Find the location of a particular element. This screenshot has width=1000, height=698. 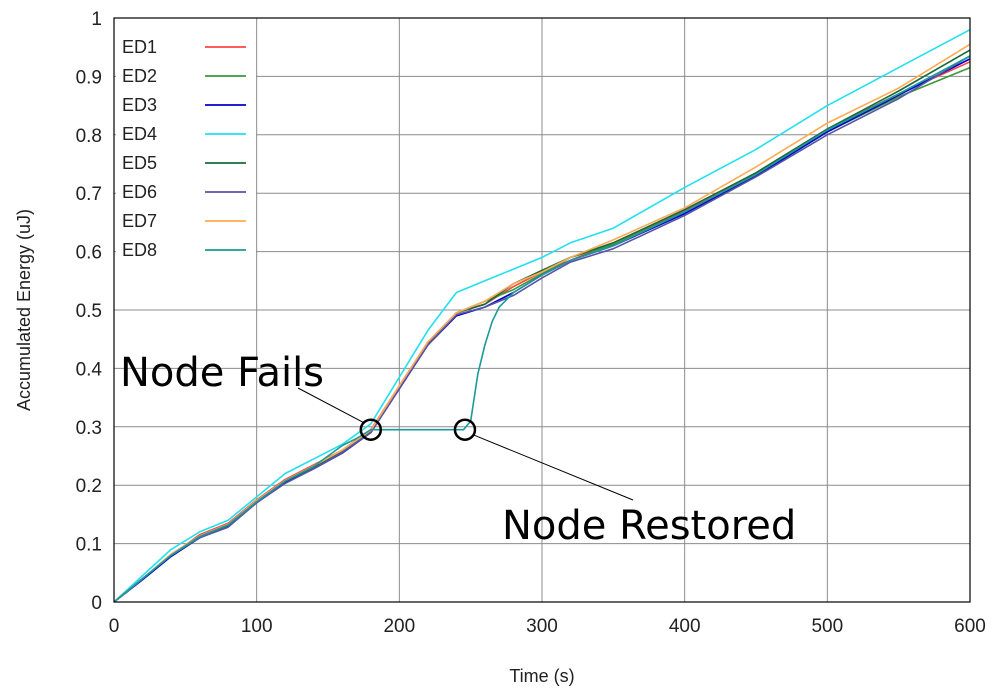

x-tick-label: 500 is located at coordinates (827, 626).